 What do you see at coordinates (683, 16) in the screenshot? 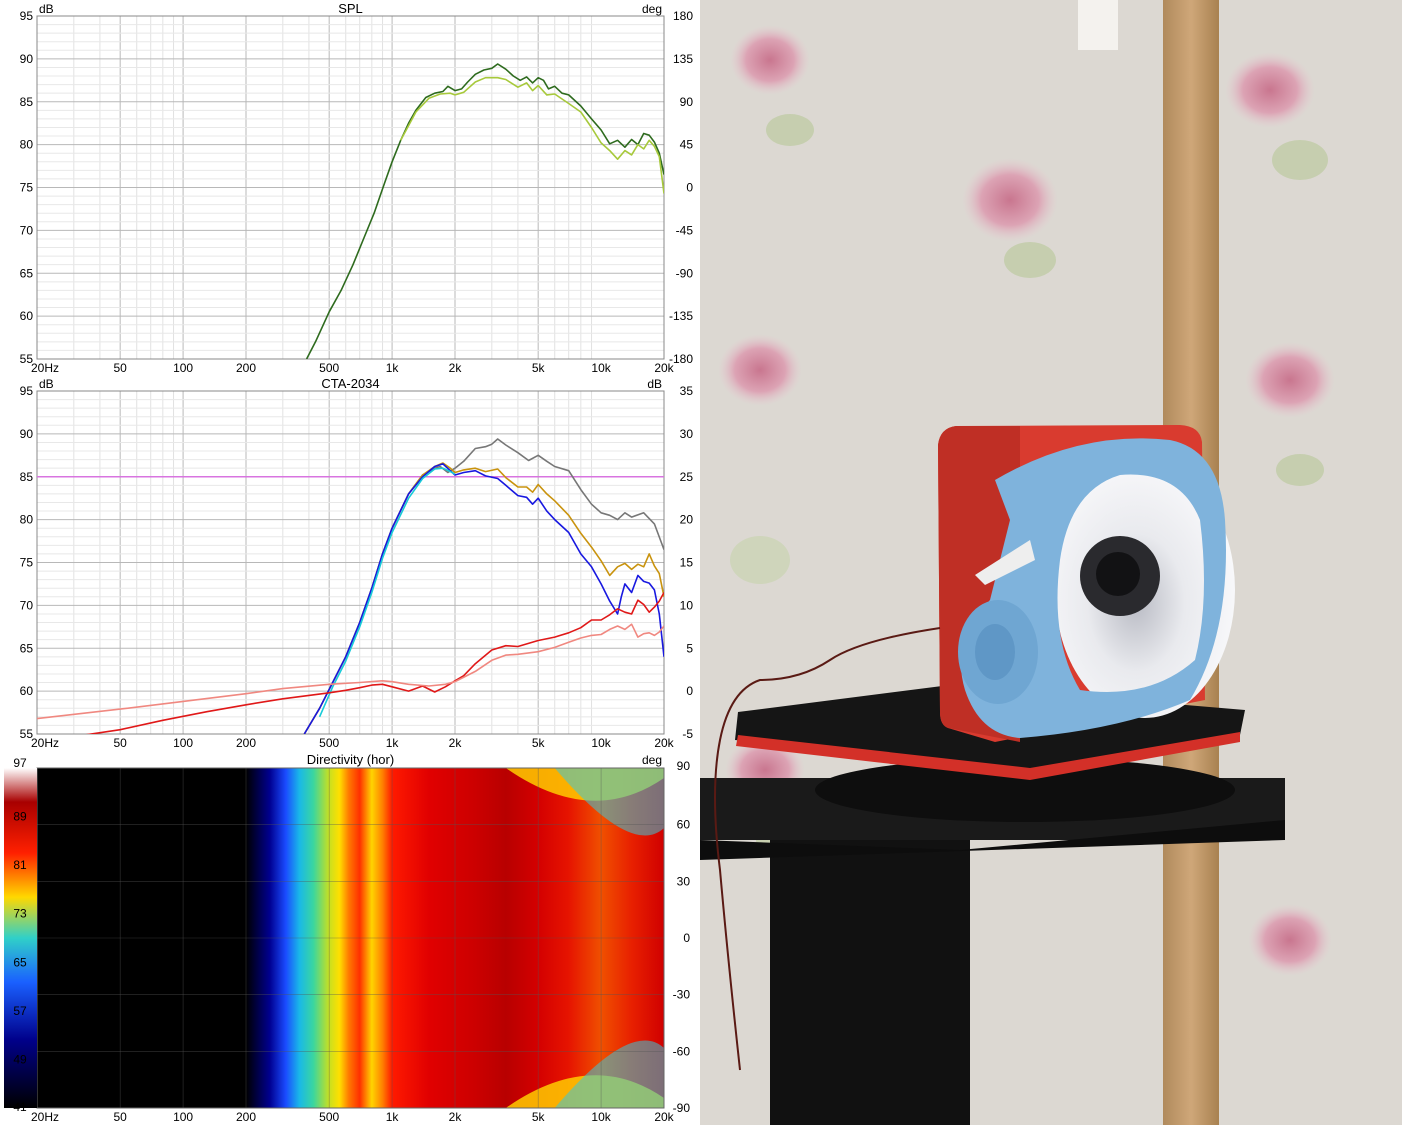
I see `y2-tick-label: 180` at bounding box center [683, 16].